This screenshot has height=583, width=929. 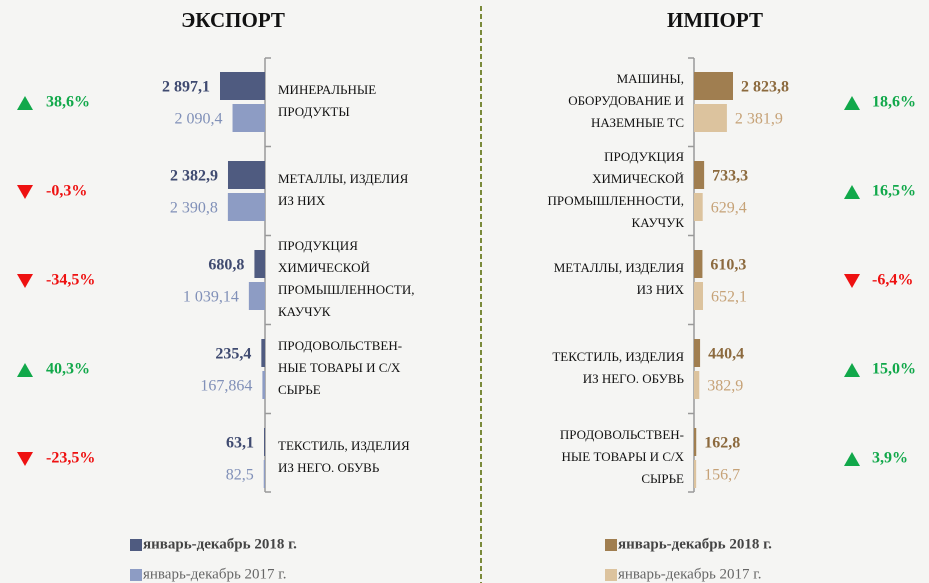 What do you see at coordinates (68, 369) in the screenshot?
I see `change-label: 40,3%` at bounding box center [68, 369].